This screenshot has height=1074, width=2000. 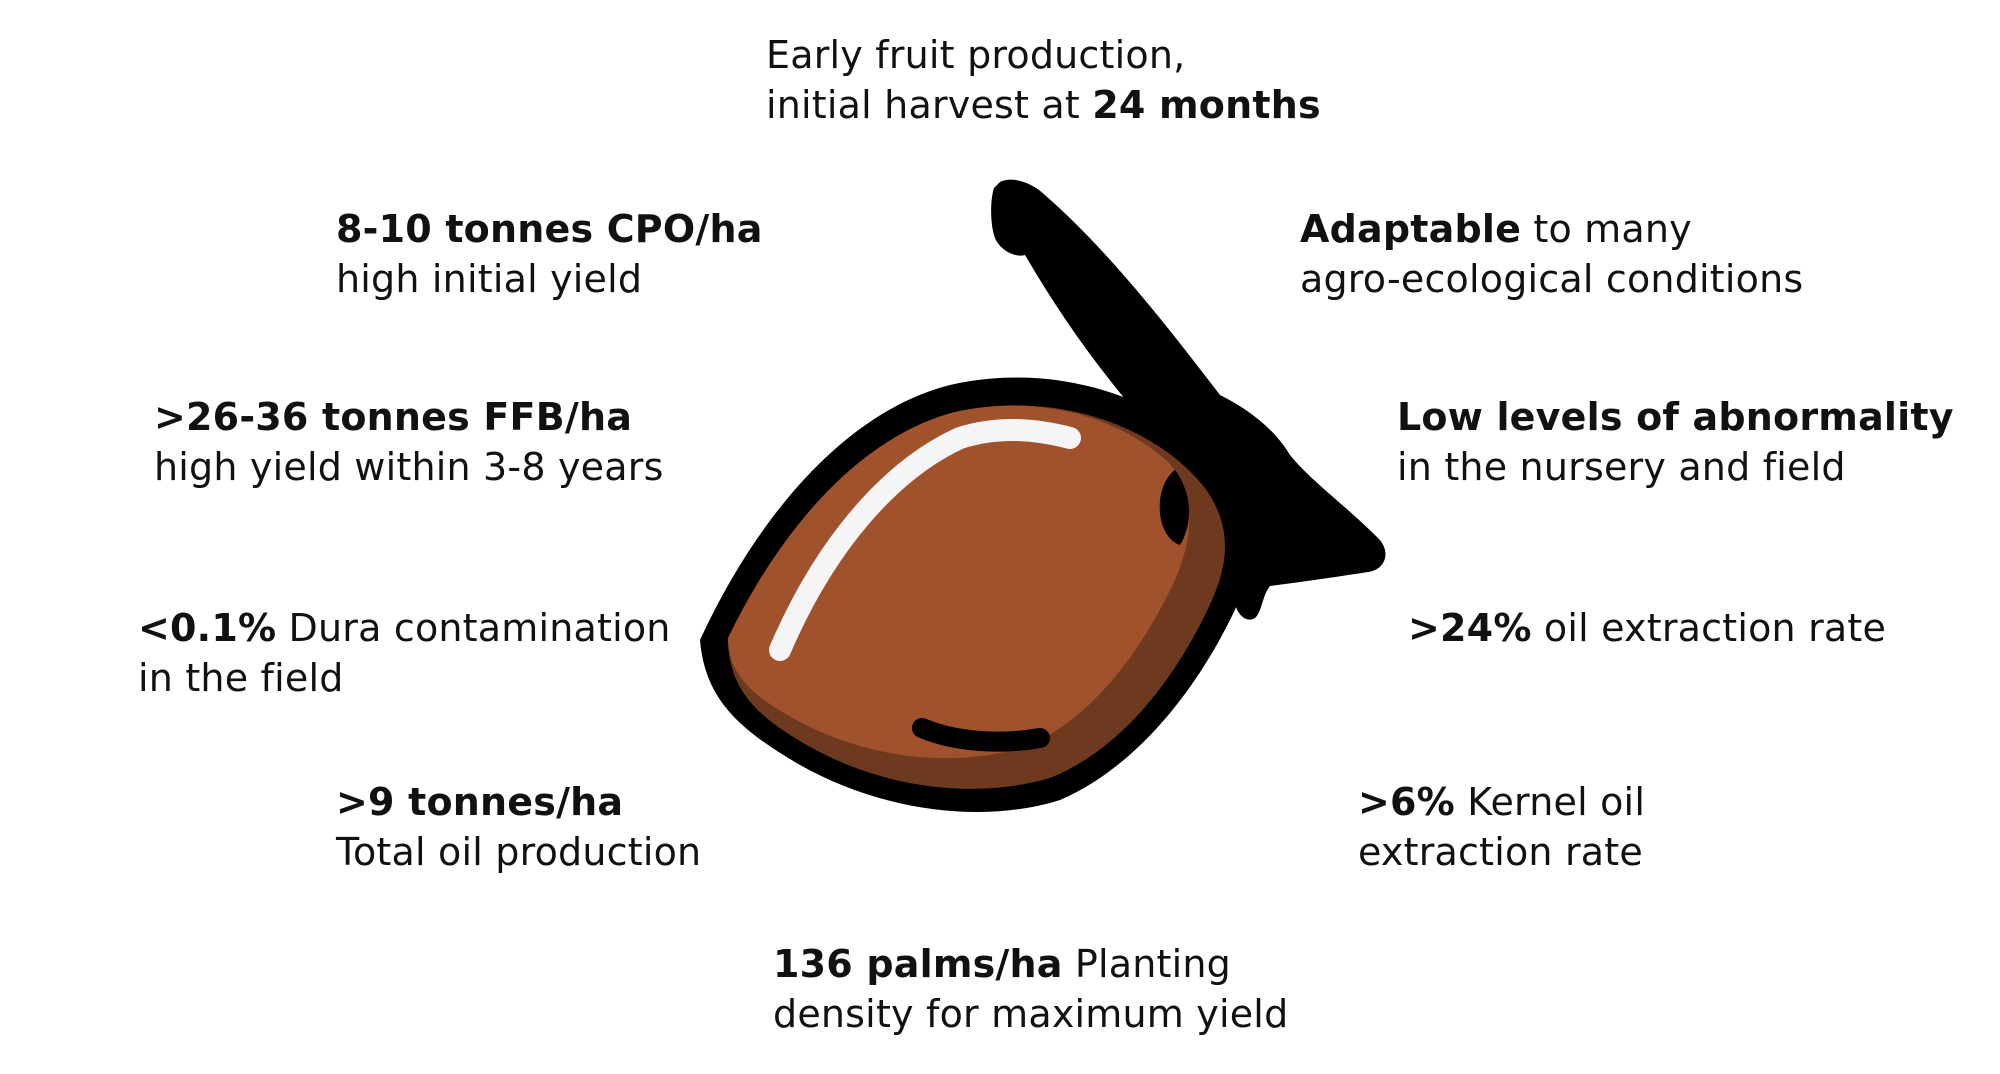 I want to click on callout-text: to many, so click(x=1606, y=229).